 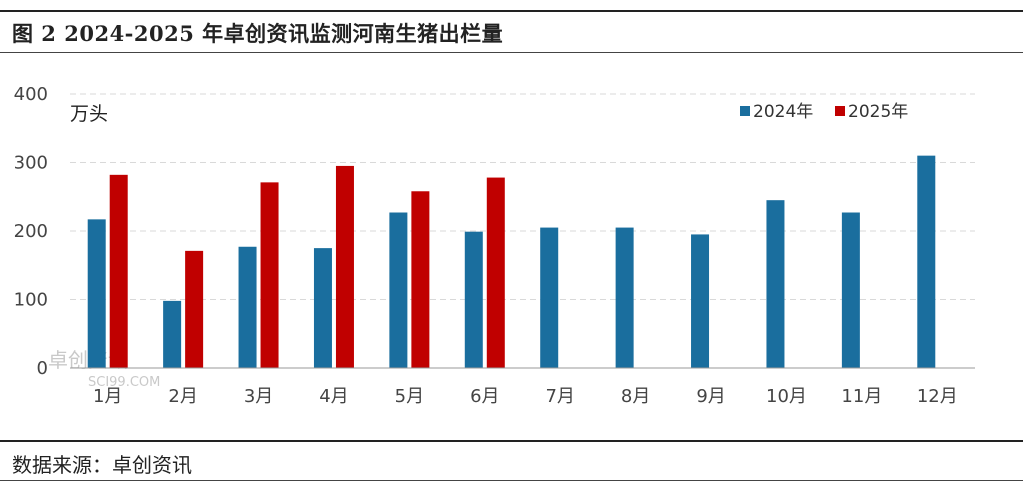 I want to click on x-tick-label: 10月, so click(x=786, y=396).